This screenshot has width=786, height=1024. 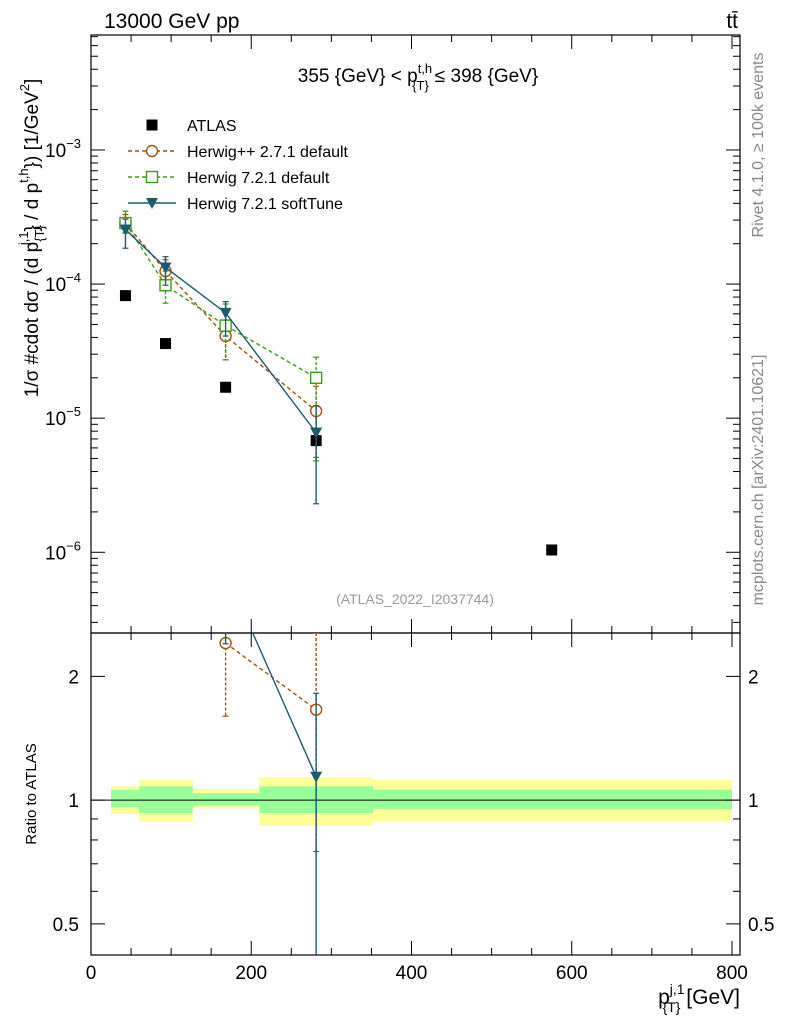 What do you see at coordinates (39, 233) in the screenshot?
I see `ylabel-sub: {T}` at bounding box center [39, 233].